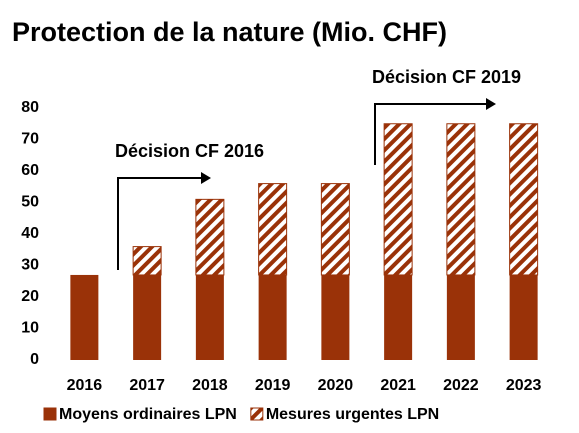  What do you see at coordinates (336, 385) in the screenshot?
I see `x-tick-label: 2020` at bounding box center [336, 385].